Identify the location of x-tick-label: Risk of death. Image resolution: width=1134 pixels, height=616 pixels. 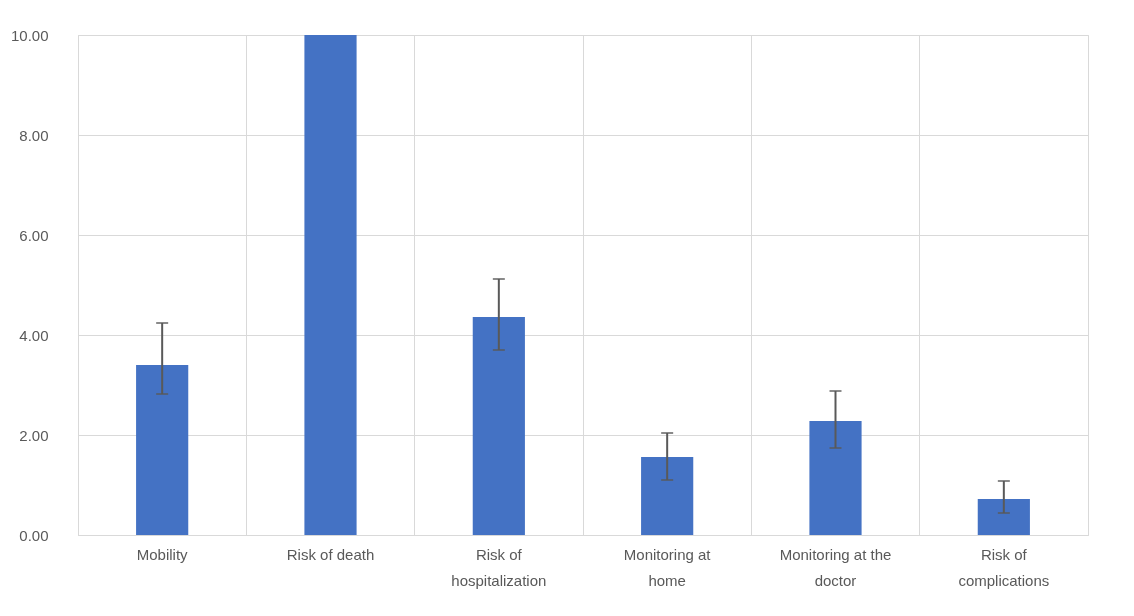
(330, 554).